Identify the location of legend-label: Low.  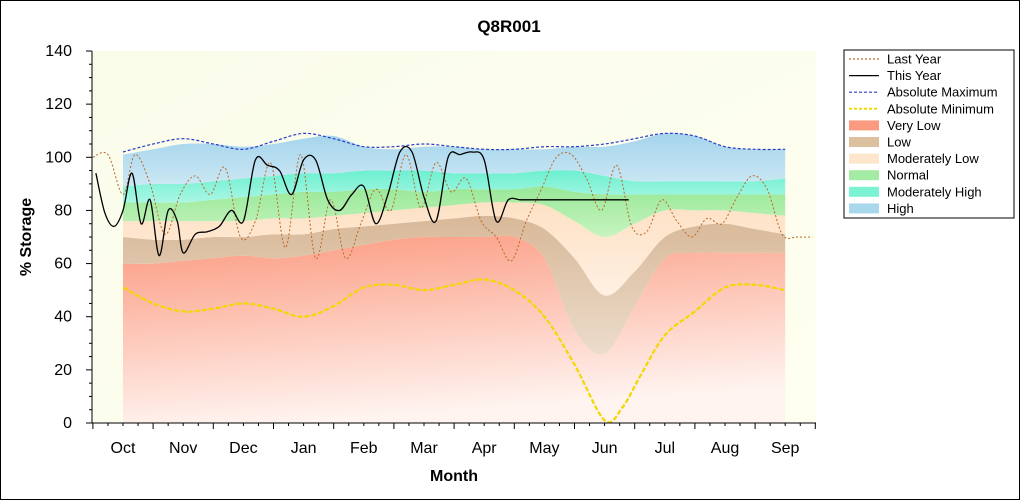
(899, 142).